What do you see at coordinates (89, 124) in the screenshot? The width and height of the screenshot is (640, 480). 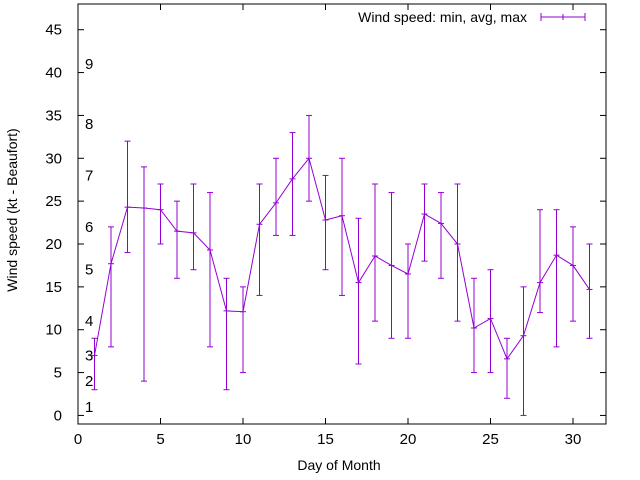 I see `beaufort-label: 8` at bounding box center [89, 124].